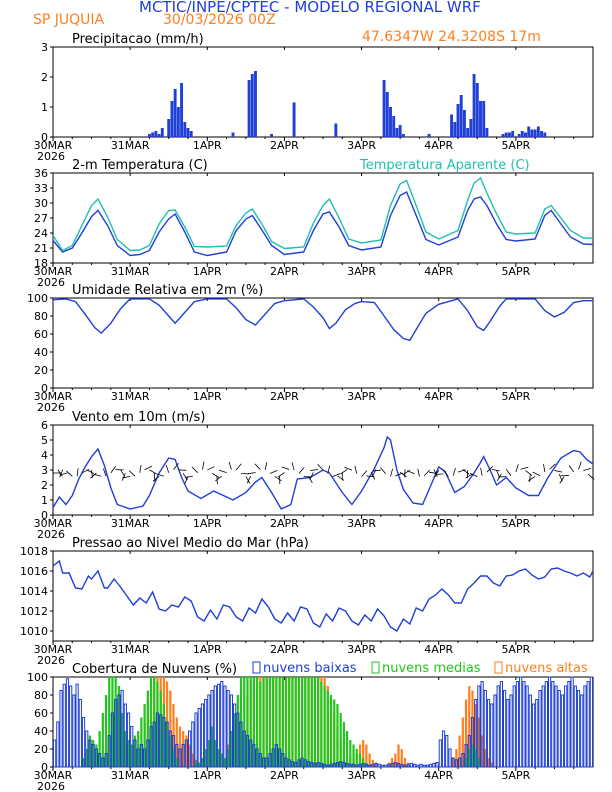 The width and height of the screenshot is (612, 792). What do you see at coordinates (207, 775) in the screenshot?
I see `x-tick-label: 1APR` at bounding box center [207, 775].